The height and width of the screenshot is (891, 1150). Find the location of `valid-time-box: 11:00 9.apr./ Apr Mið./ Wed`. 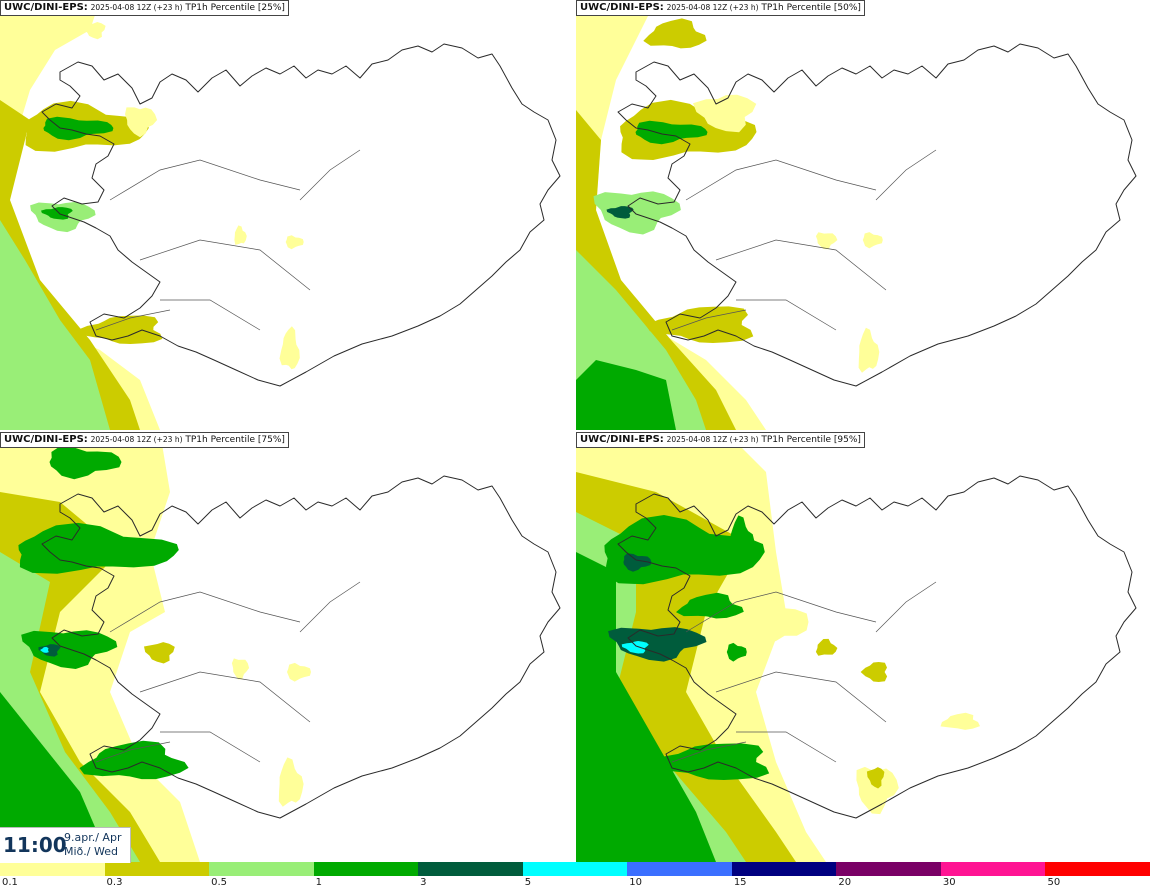

valid-time-box: 11:00 9.apr./ Apr Mið./ Wed is located at coordinates (65, 845).